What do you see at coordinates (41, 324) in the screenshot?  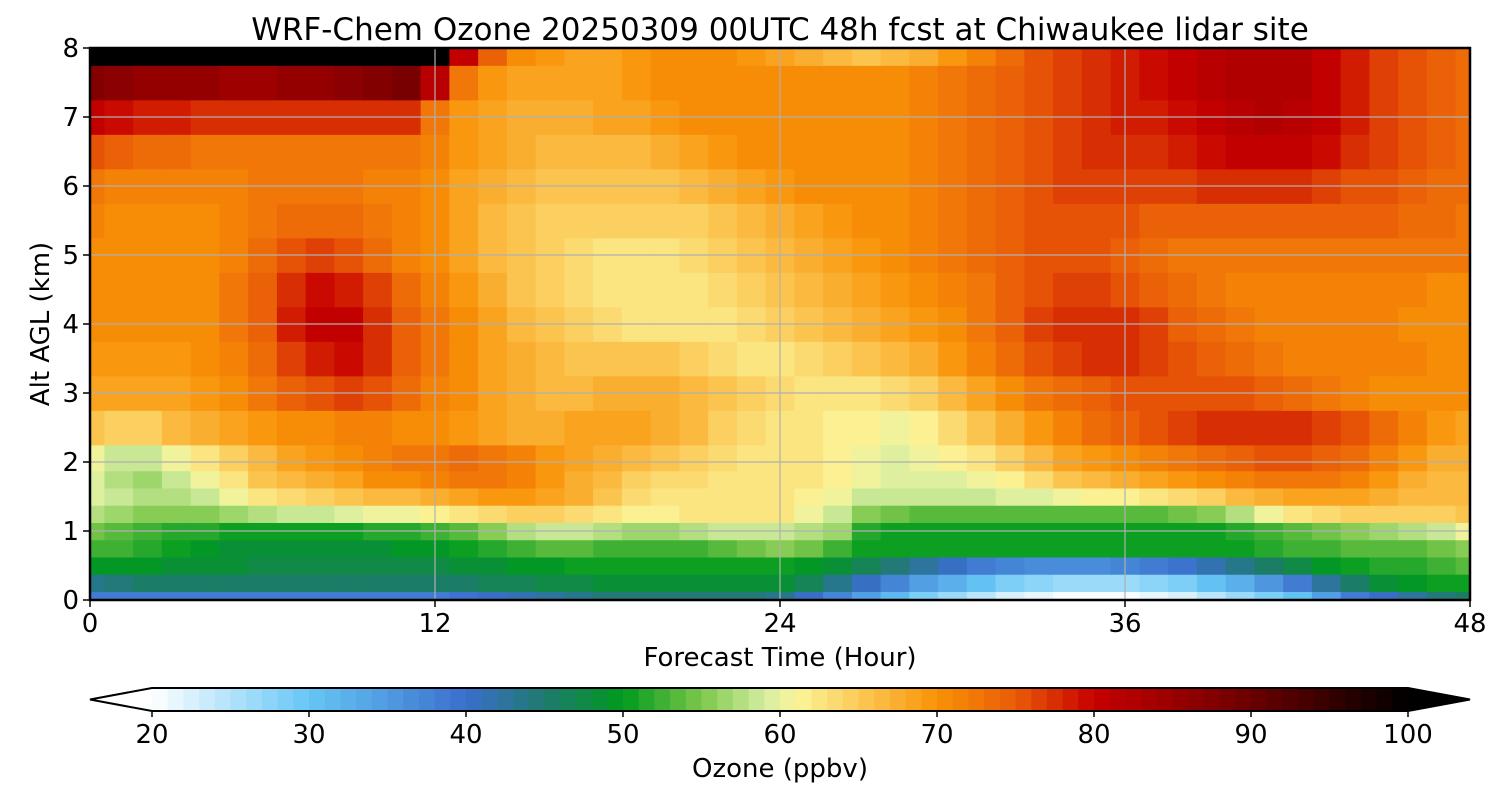 I see `y-axis-label: Alt AGL (km)` at bounding box center [41, 324].